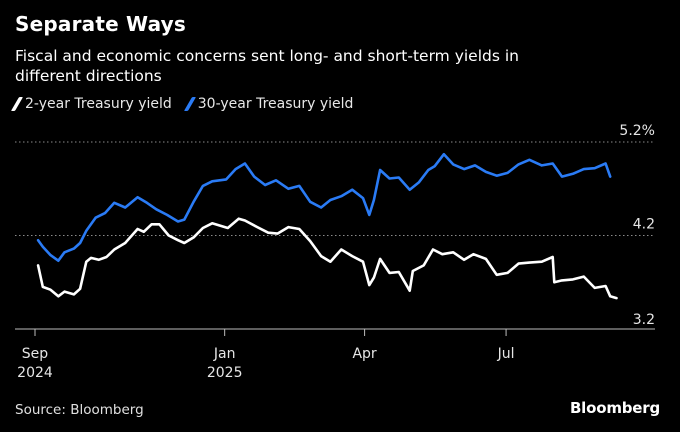 The image size is (680, 432). Describe the element at coordinates (637, 131) in the screenshot. I see `y-tick-label-0: 5.2%` at that location.